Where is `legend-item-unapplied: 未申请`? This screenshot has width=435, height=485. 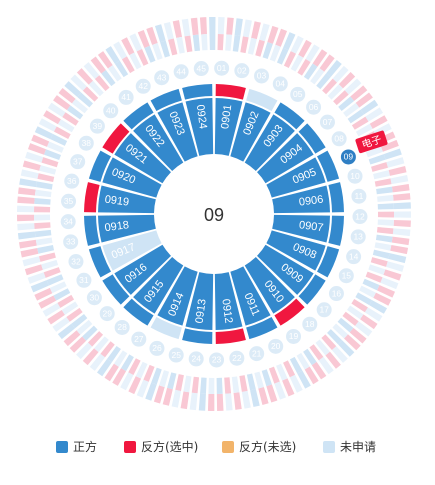 legend-item-unapplied: 未申请 is located at coordinates (349, 446).